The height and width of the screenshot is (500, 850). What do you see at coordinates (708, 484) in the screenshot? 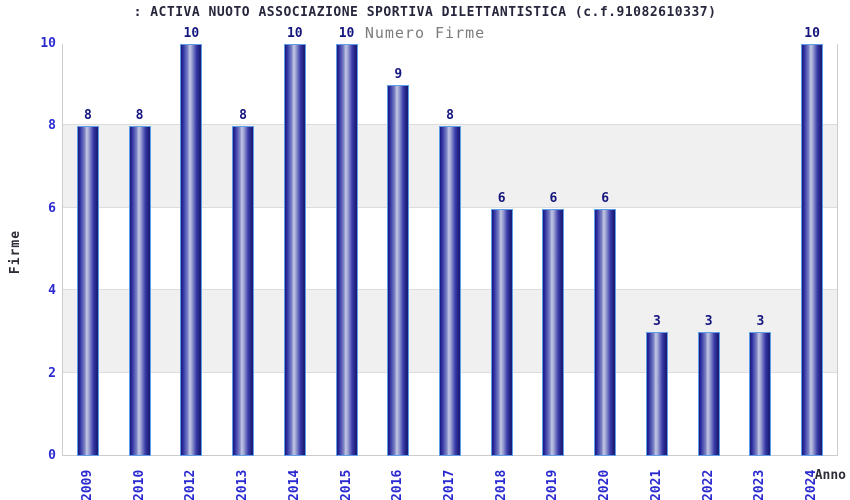
I see `x-tick-label: 2022` at bounding box center [708, 484].